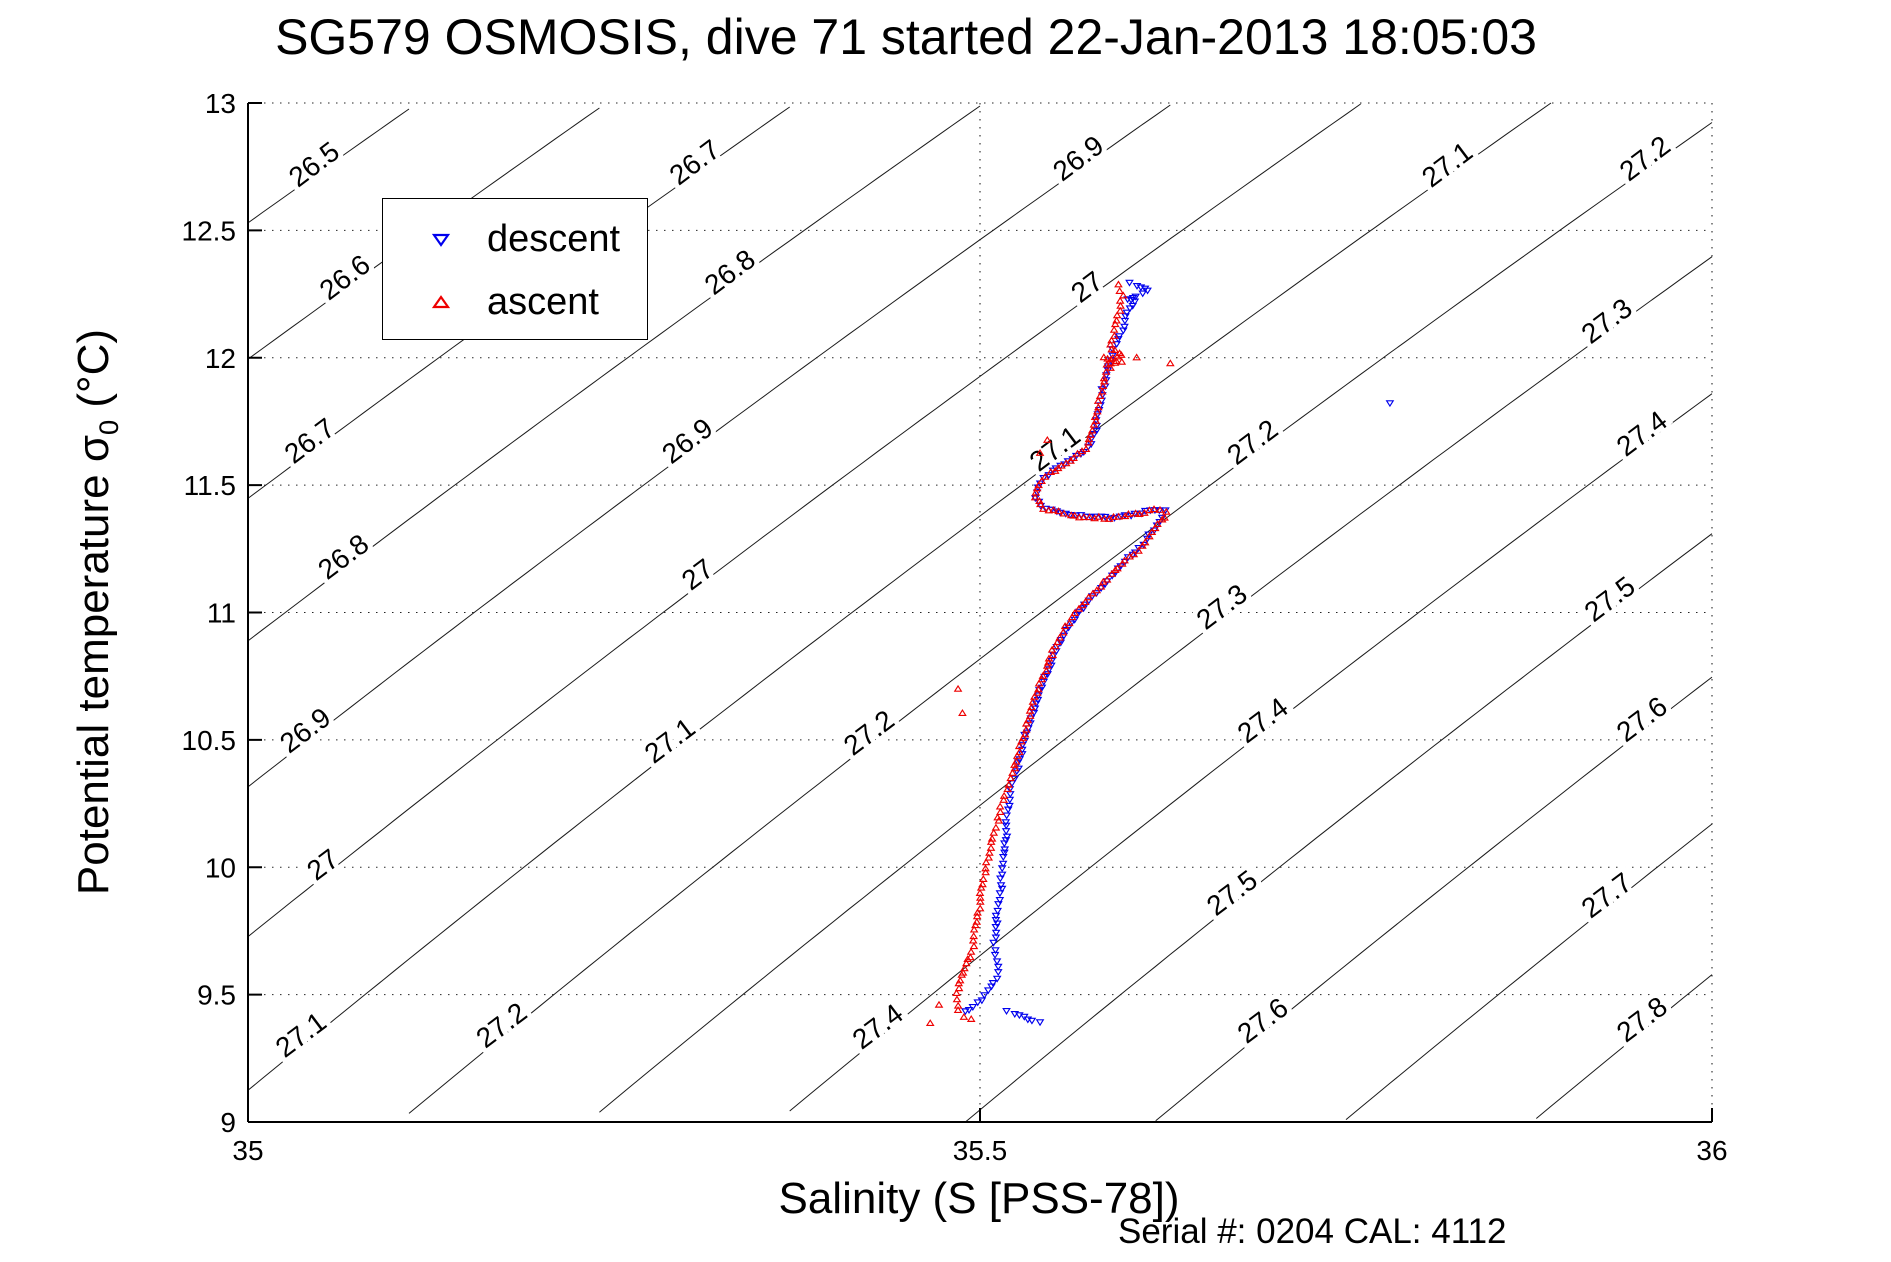 Image resolution: width=1891 pixels, height=1262 pixels. Describe the element at coordinates (108, 427) in the screenshot. I see `y-axis-label-subscript: 0` at that location.